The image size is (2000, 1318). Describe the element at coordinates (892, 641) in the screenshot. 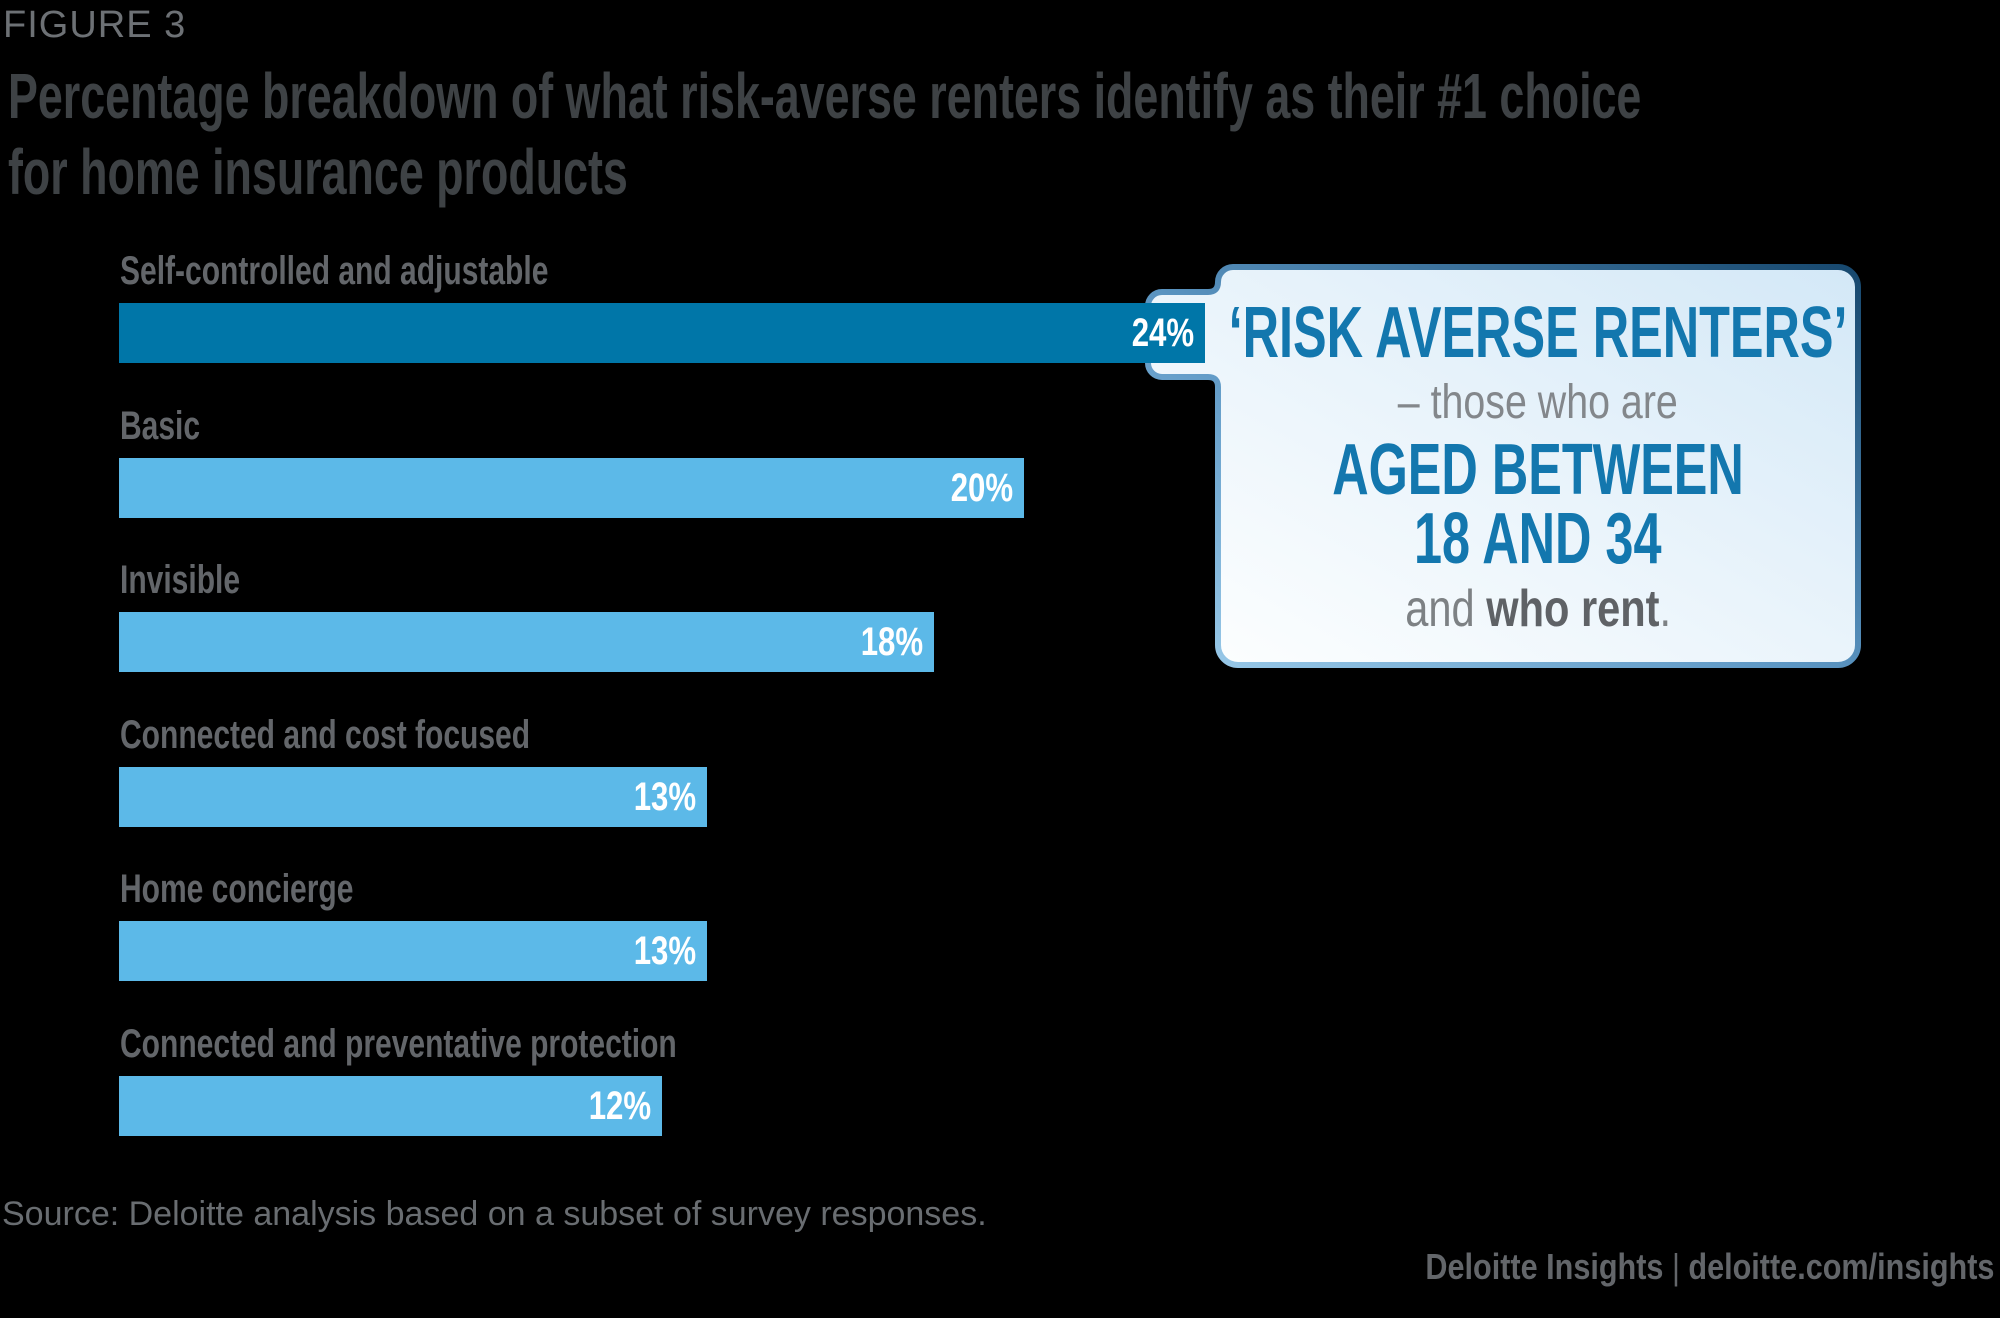

I see `bar-value-label: 18%` at that location.